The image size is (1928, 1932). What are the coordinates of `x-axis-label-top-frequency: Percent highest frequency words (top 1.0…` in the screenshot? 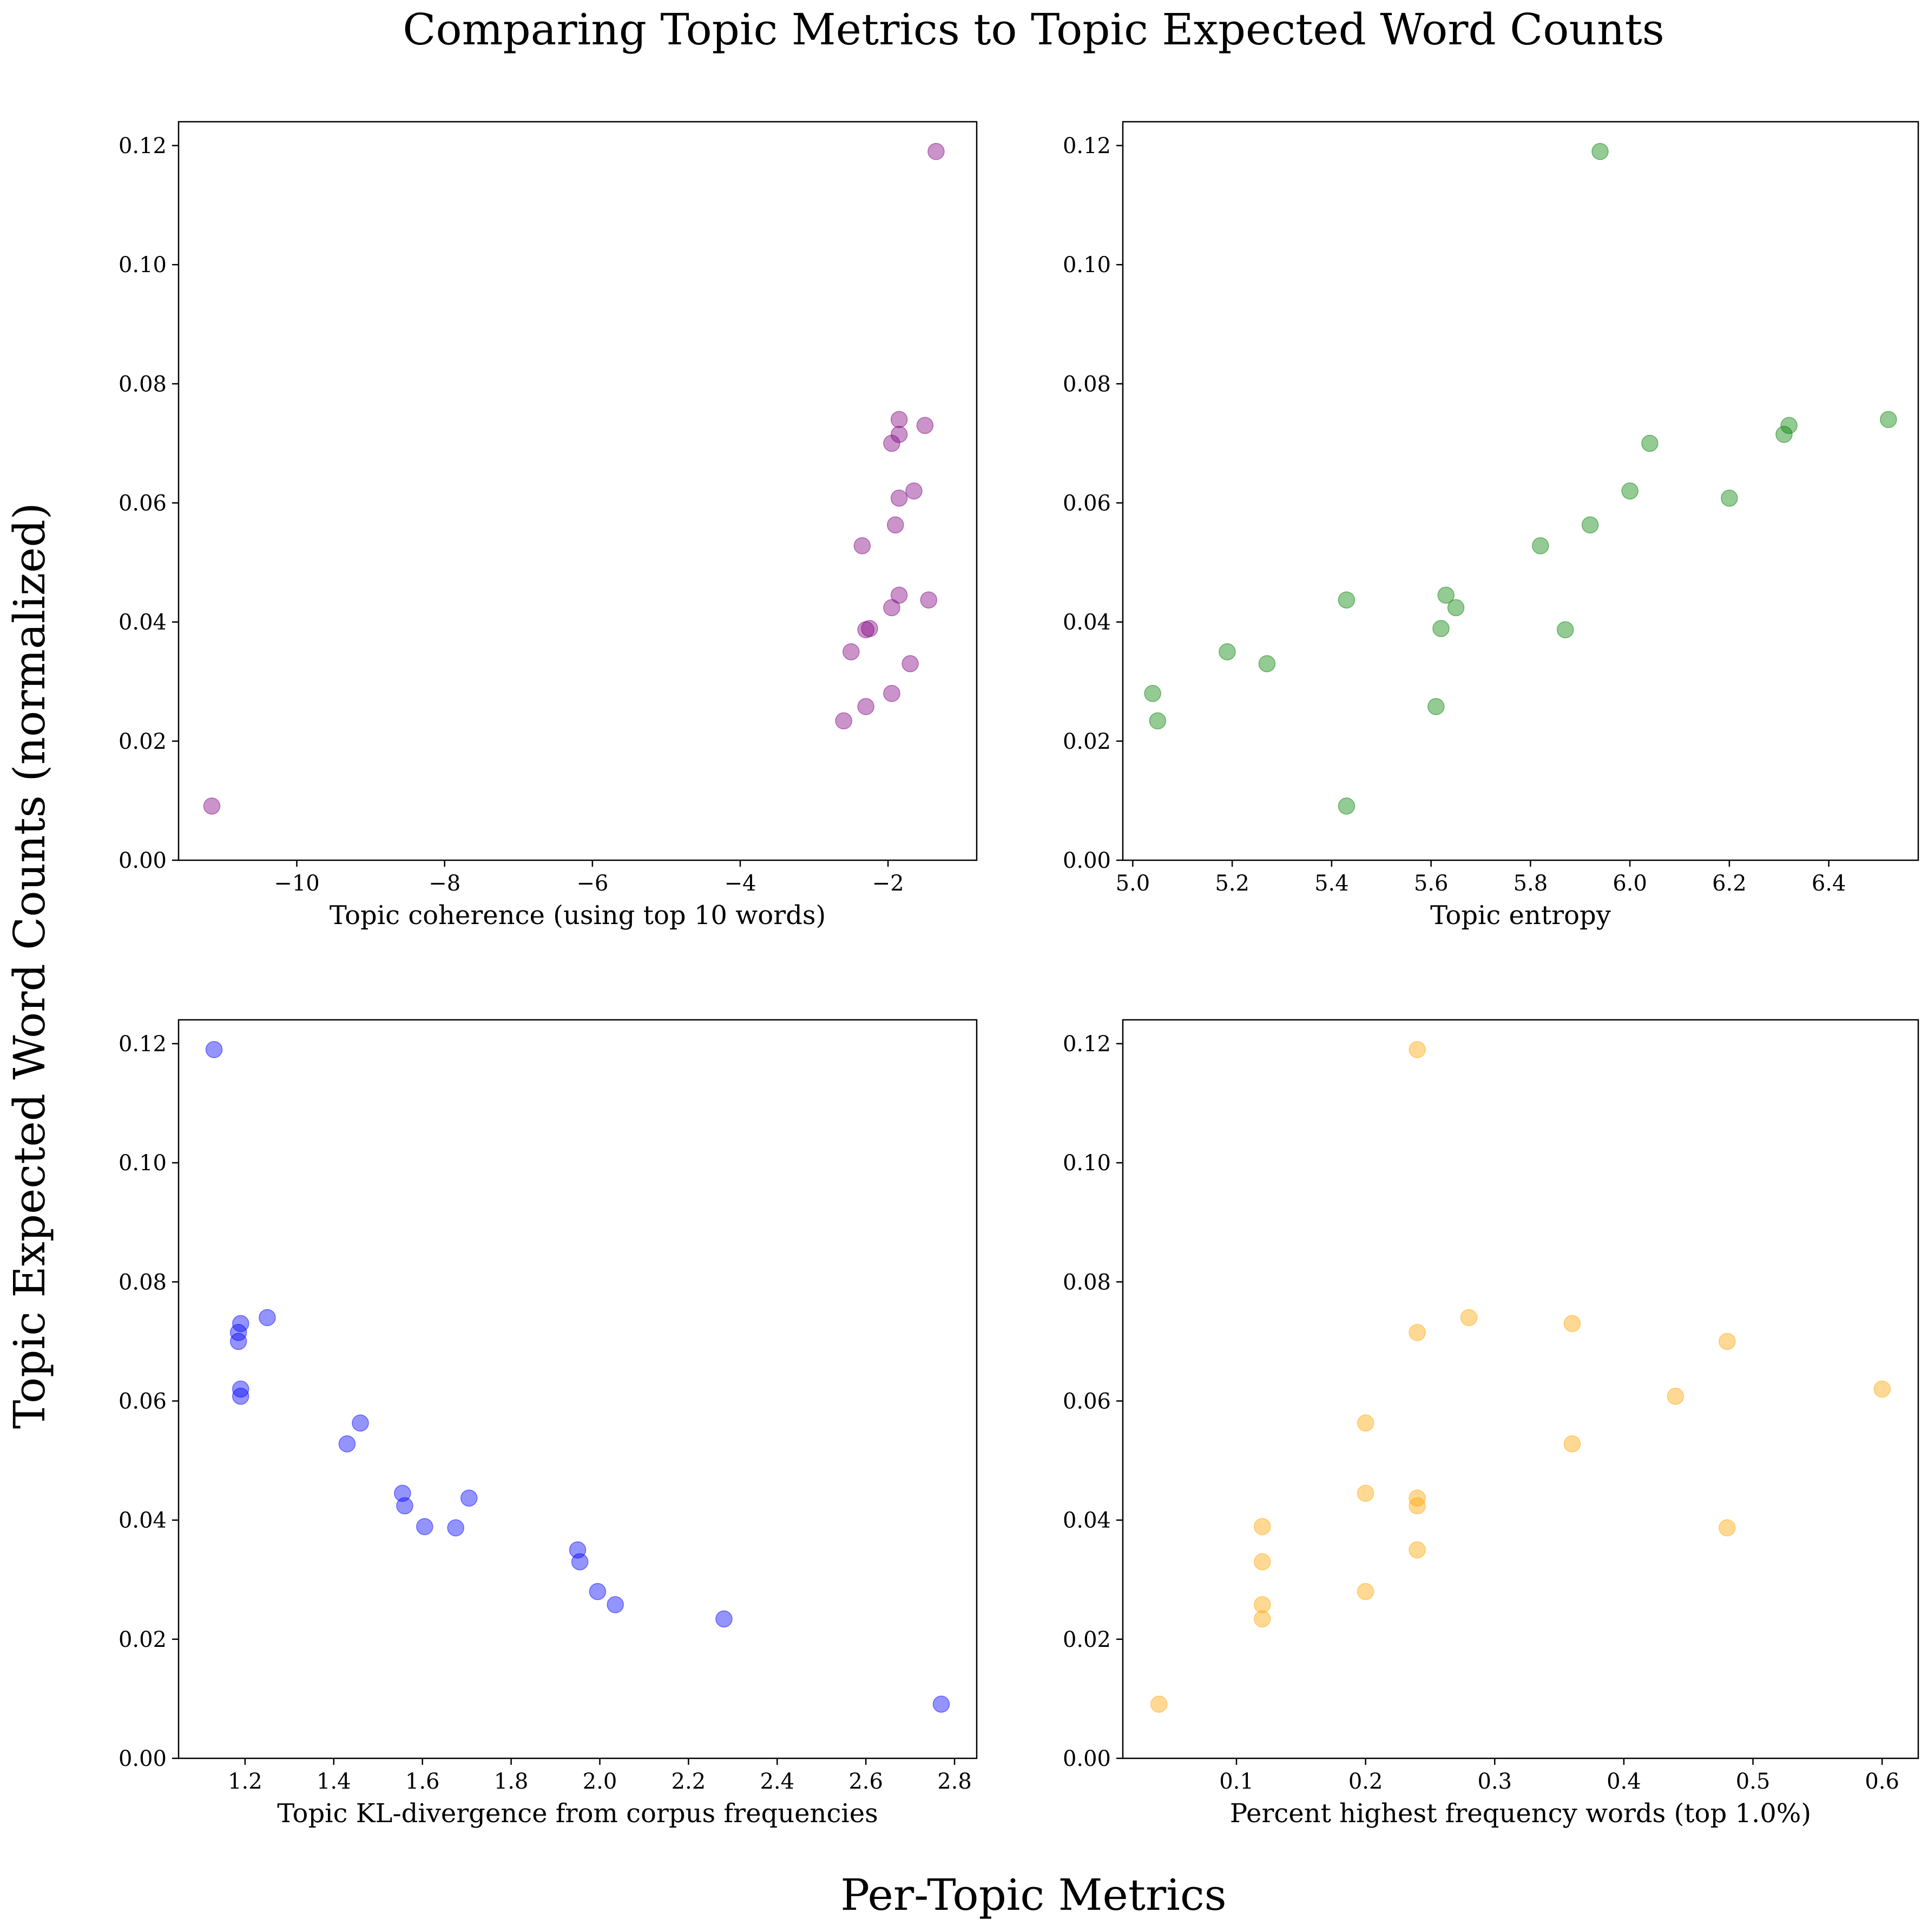 It's located at (1520, 1813).